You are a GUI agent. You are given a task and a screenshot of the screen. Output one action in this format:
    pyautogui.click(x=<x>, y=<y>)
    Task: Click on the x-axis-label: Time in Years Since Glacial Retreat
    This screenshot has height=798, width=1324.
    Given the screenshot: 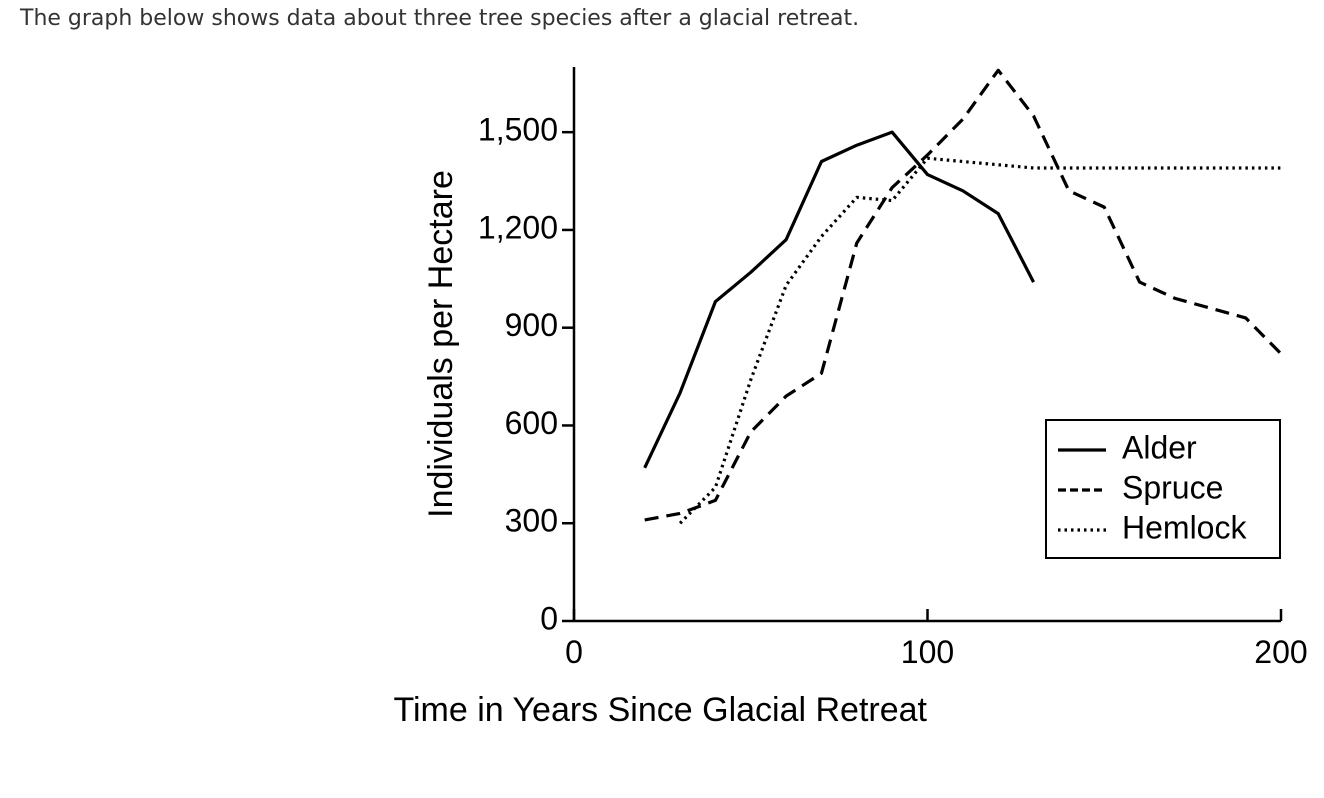 What is the action you would take?
    pyautogui.click(x=660, y=710)
    